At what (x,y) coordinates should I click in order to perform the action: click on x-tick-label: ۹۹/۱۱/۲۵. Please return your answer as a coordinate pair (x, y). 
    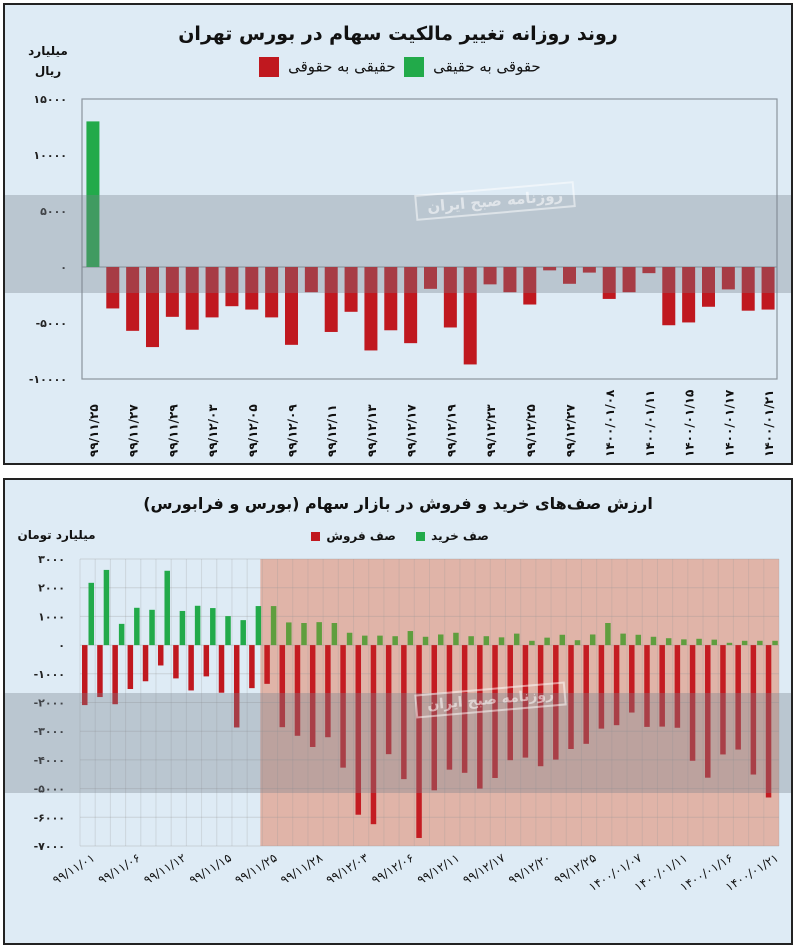
    Looking at the image, I should click on (255, 869).